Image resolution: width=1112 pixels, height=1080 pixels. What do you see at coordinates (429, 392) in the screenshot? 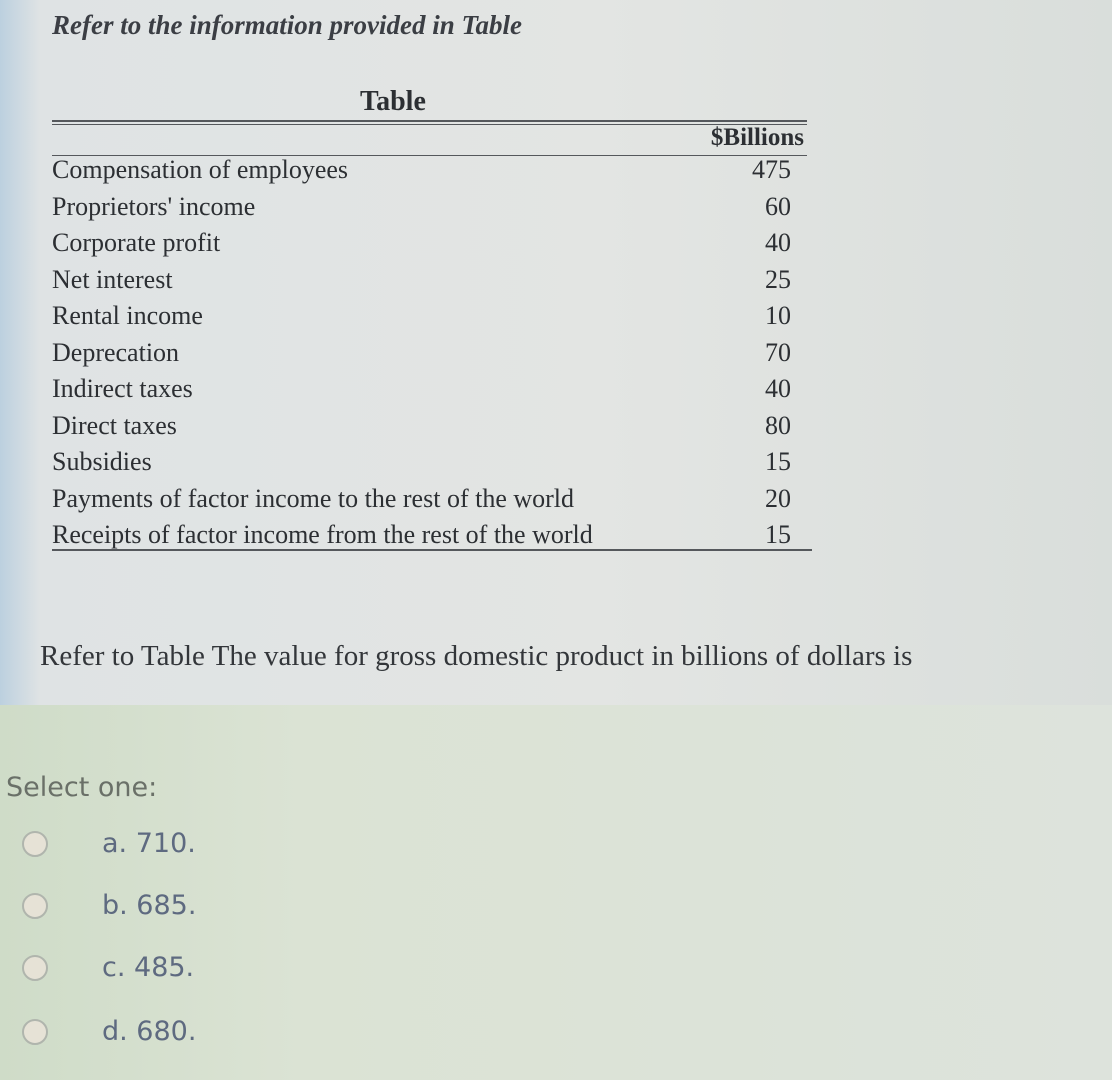
I see `table-row: Indirect taxes 40` at bounding box center [429, 392].